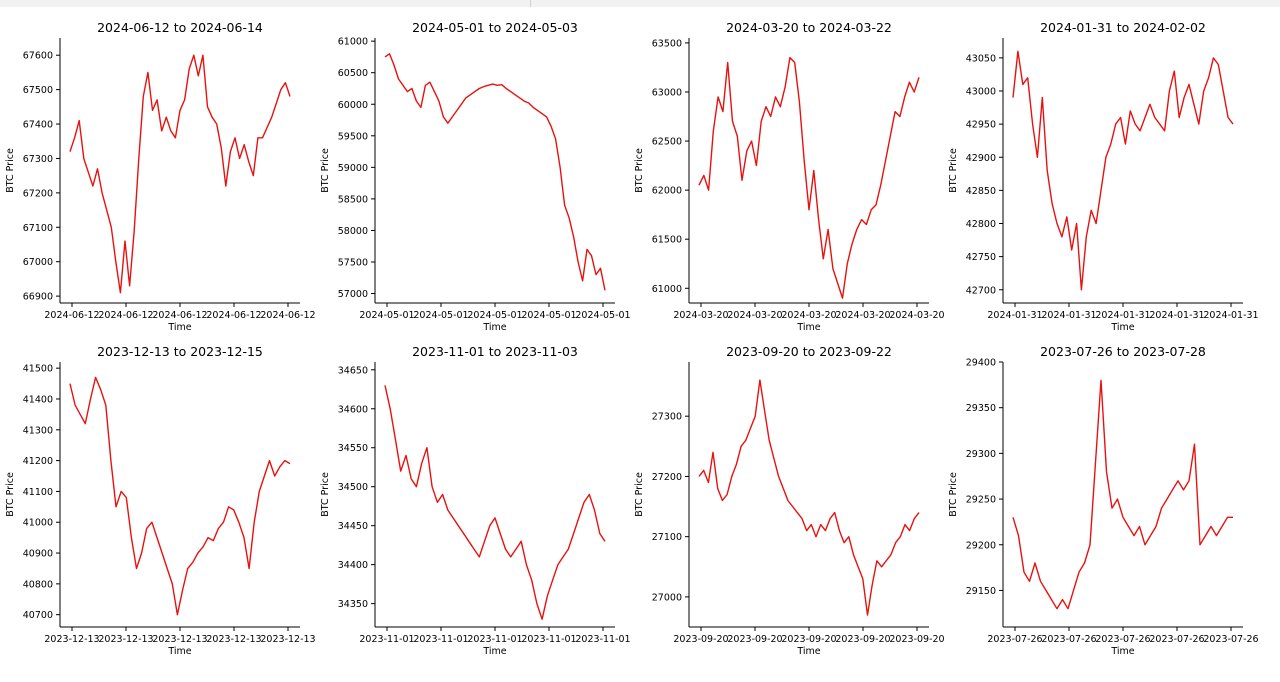 Image resolution: width=1280 pixels, height=682 pixels. What do you see at coordinates (495, 351) in the screenshot?
I see `chart-title: 2023-11-01 to 2023-11-03` at bounding box center [495, 351].